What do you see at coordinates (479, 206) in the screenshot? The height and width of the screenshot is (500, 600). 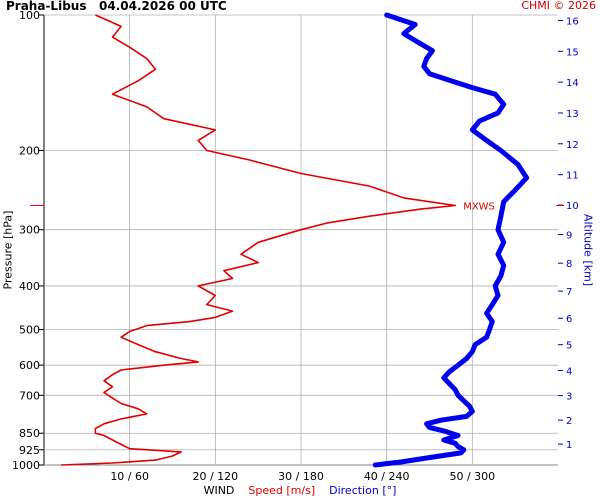 I see `max-wind-label: MXWS` at bounding box center [479, 206].